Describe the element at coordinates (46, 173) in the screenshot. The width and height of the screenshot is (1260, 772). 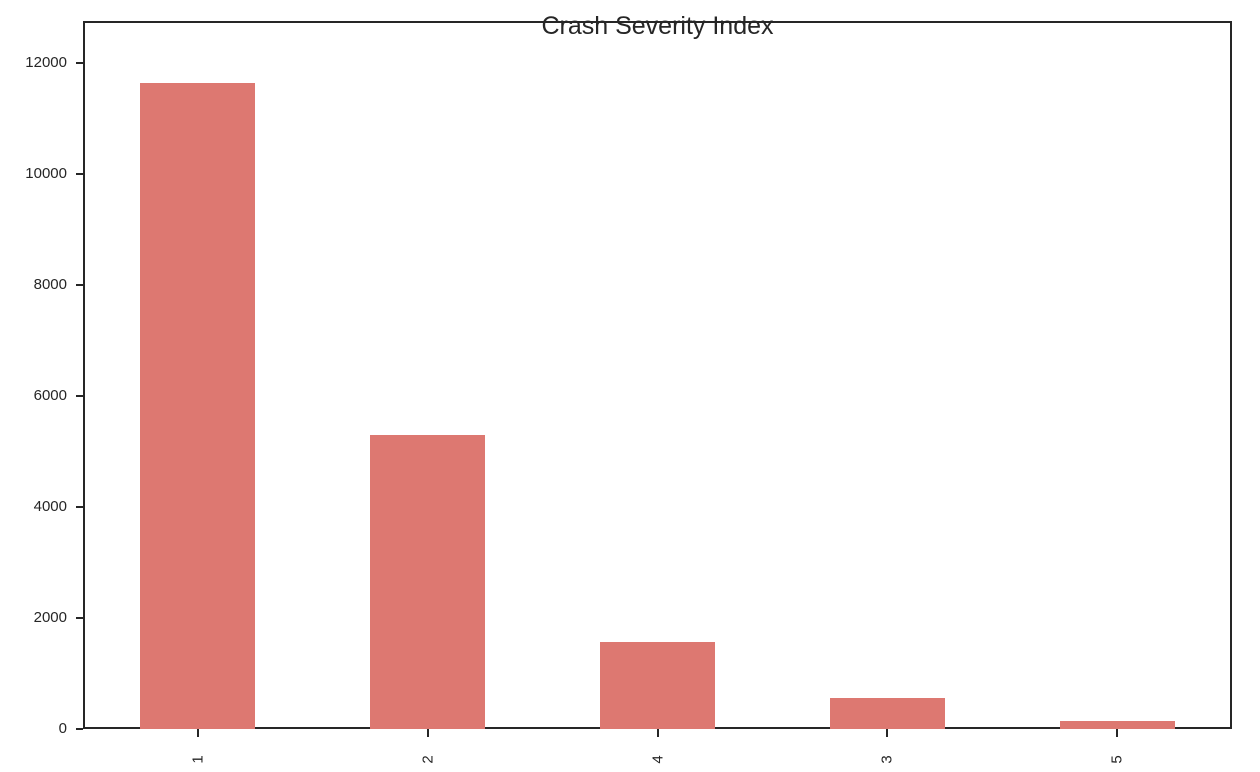
I see `y-tick-label: 10000` at that location.